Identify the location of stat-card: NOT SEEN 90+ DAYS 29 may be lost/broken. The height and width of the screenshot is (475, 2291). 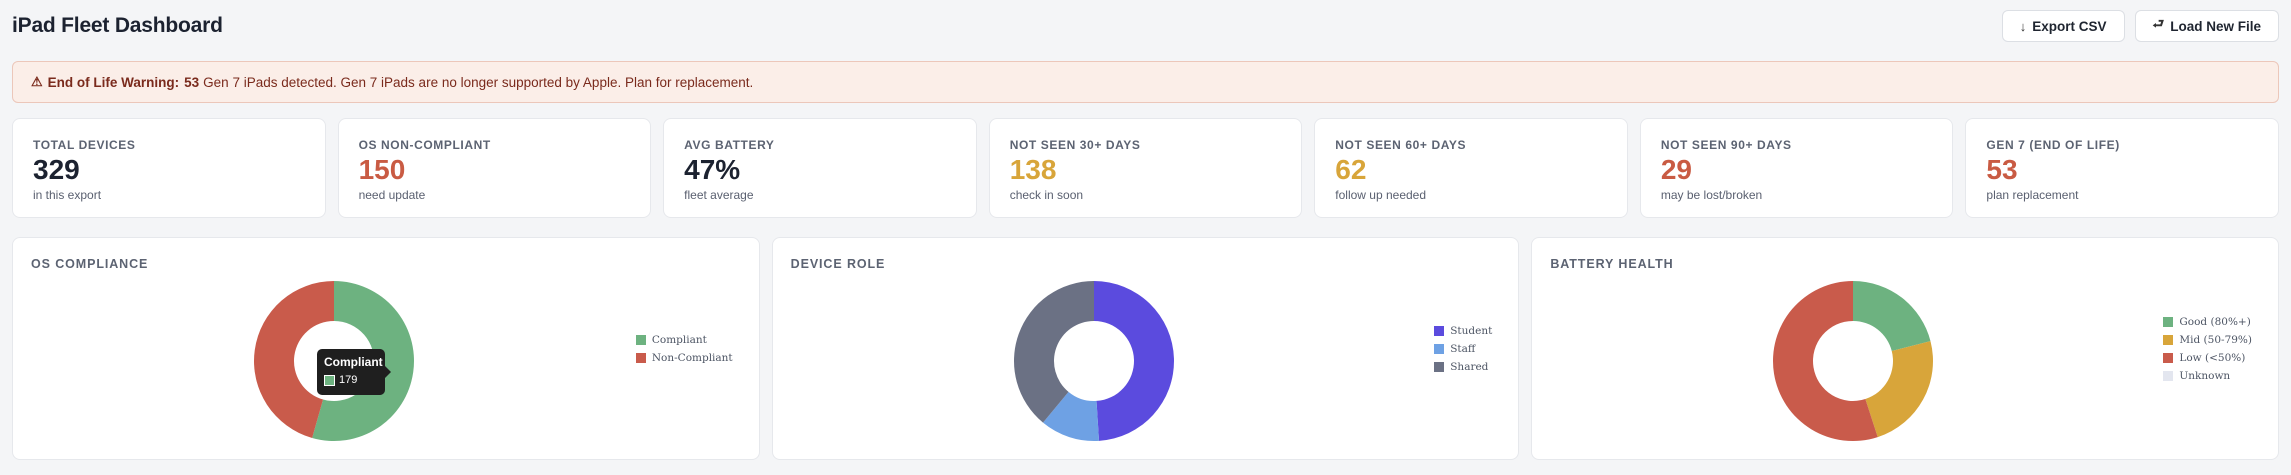
(1796, 168).